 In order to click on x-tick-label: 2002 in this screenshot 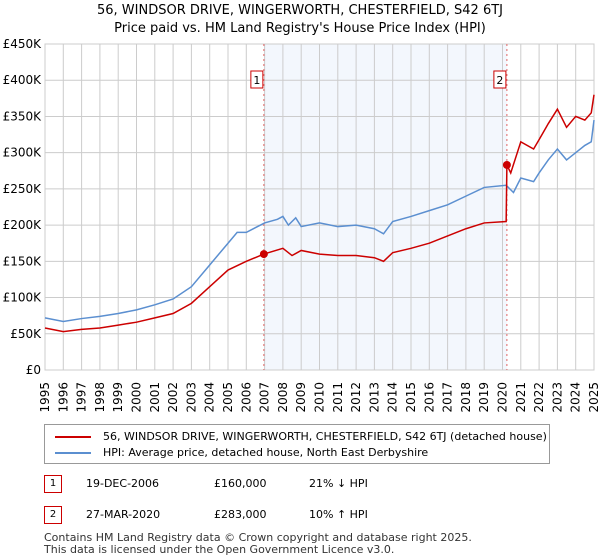, I will do `click(173, 397)`.